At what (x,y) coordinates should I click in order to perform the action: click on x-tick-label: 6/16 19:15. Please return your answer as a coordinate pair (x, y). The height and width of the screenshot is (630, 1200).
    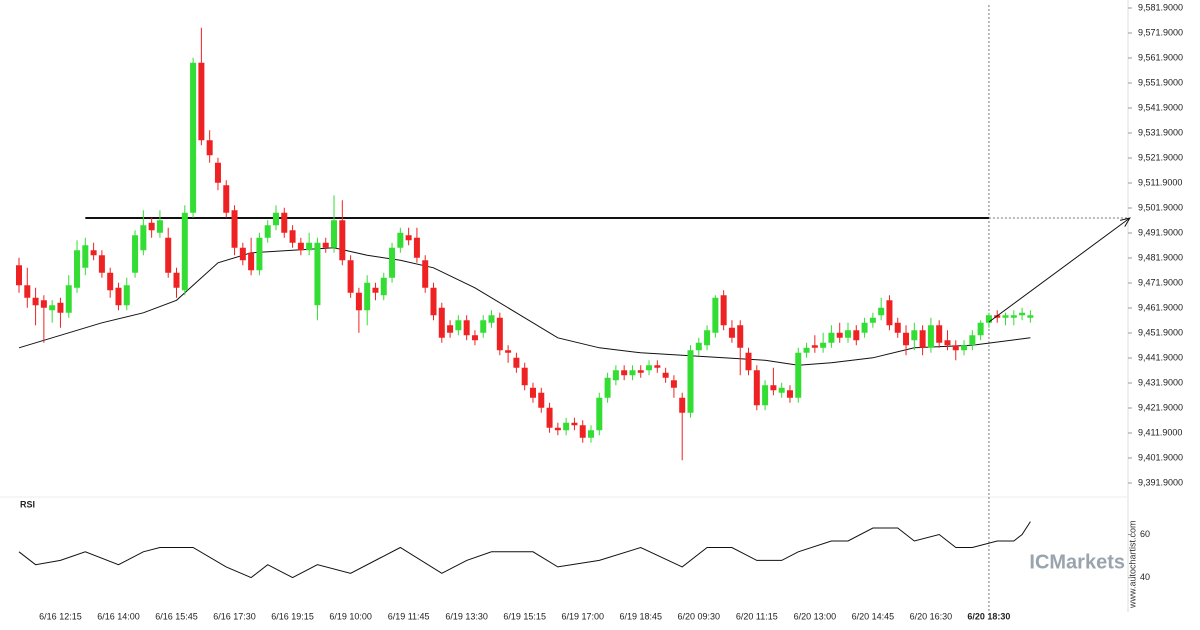
    Looking at the image, I should click on (292, 616).